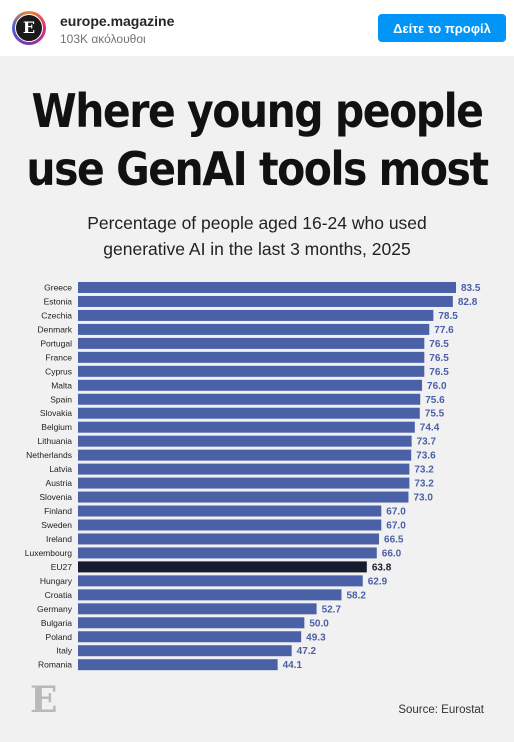  Describe the element at coordinates (49, 455) in the screenshot. I see `category-label: Netherlands` at that location.